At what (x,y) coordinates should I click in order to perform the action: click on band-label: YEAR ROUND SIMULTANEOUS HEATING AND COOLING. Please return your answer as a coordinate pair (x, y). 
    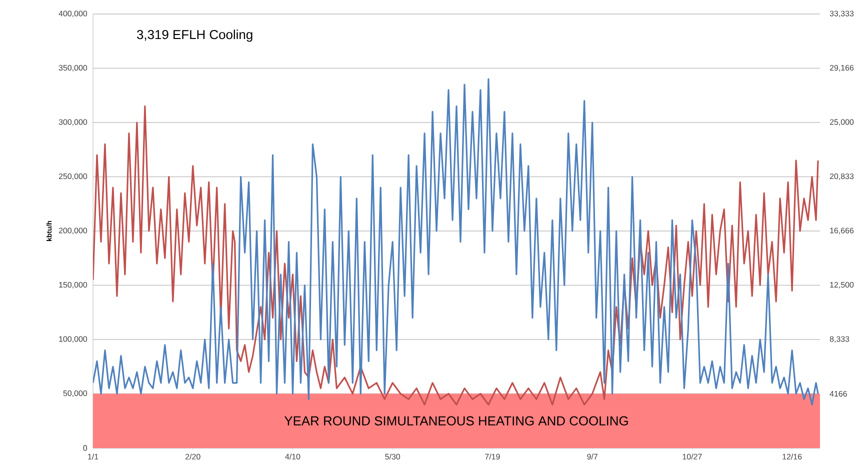
    Looking at the image, I should click on (456, 421).